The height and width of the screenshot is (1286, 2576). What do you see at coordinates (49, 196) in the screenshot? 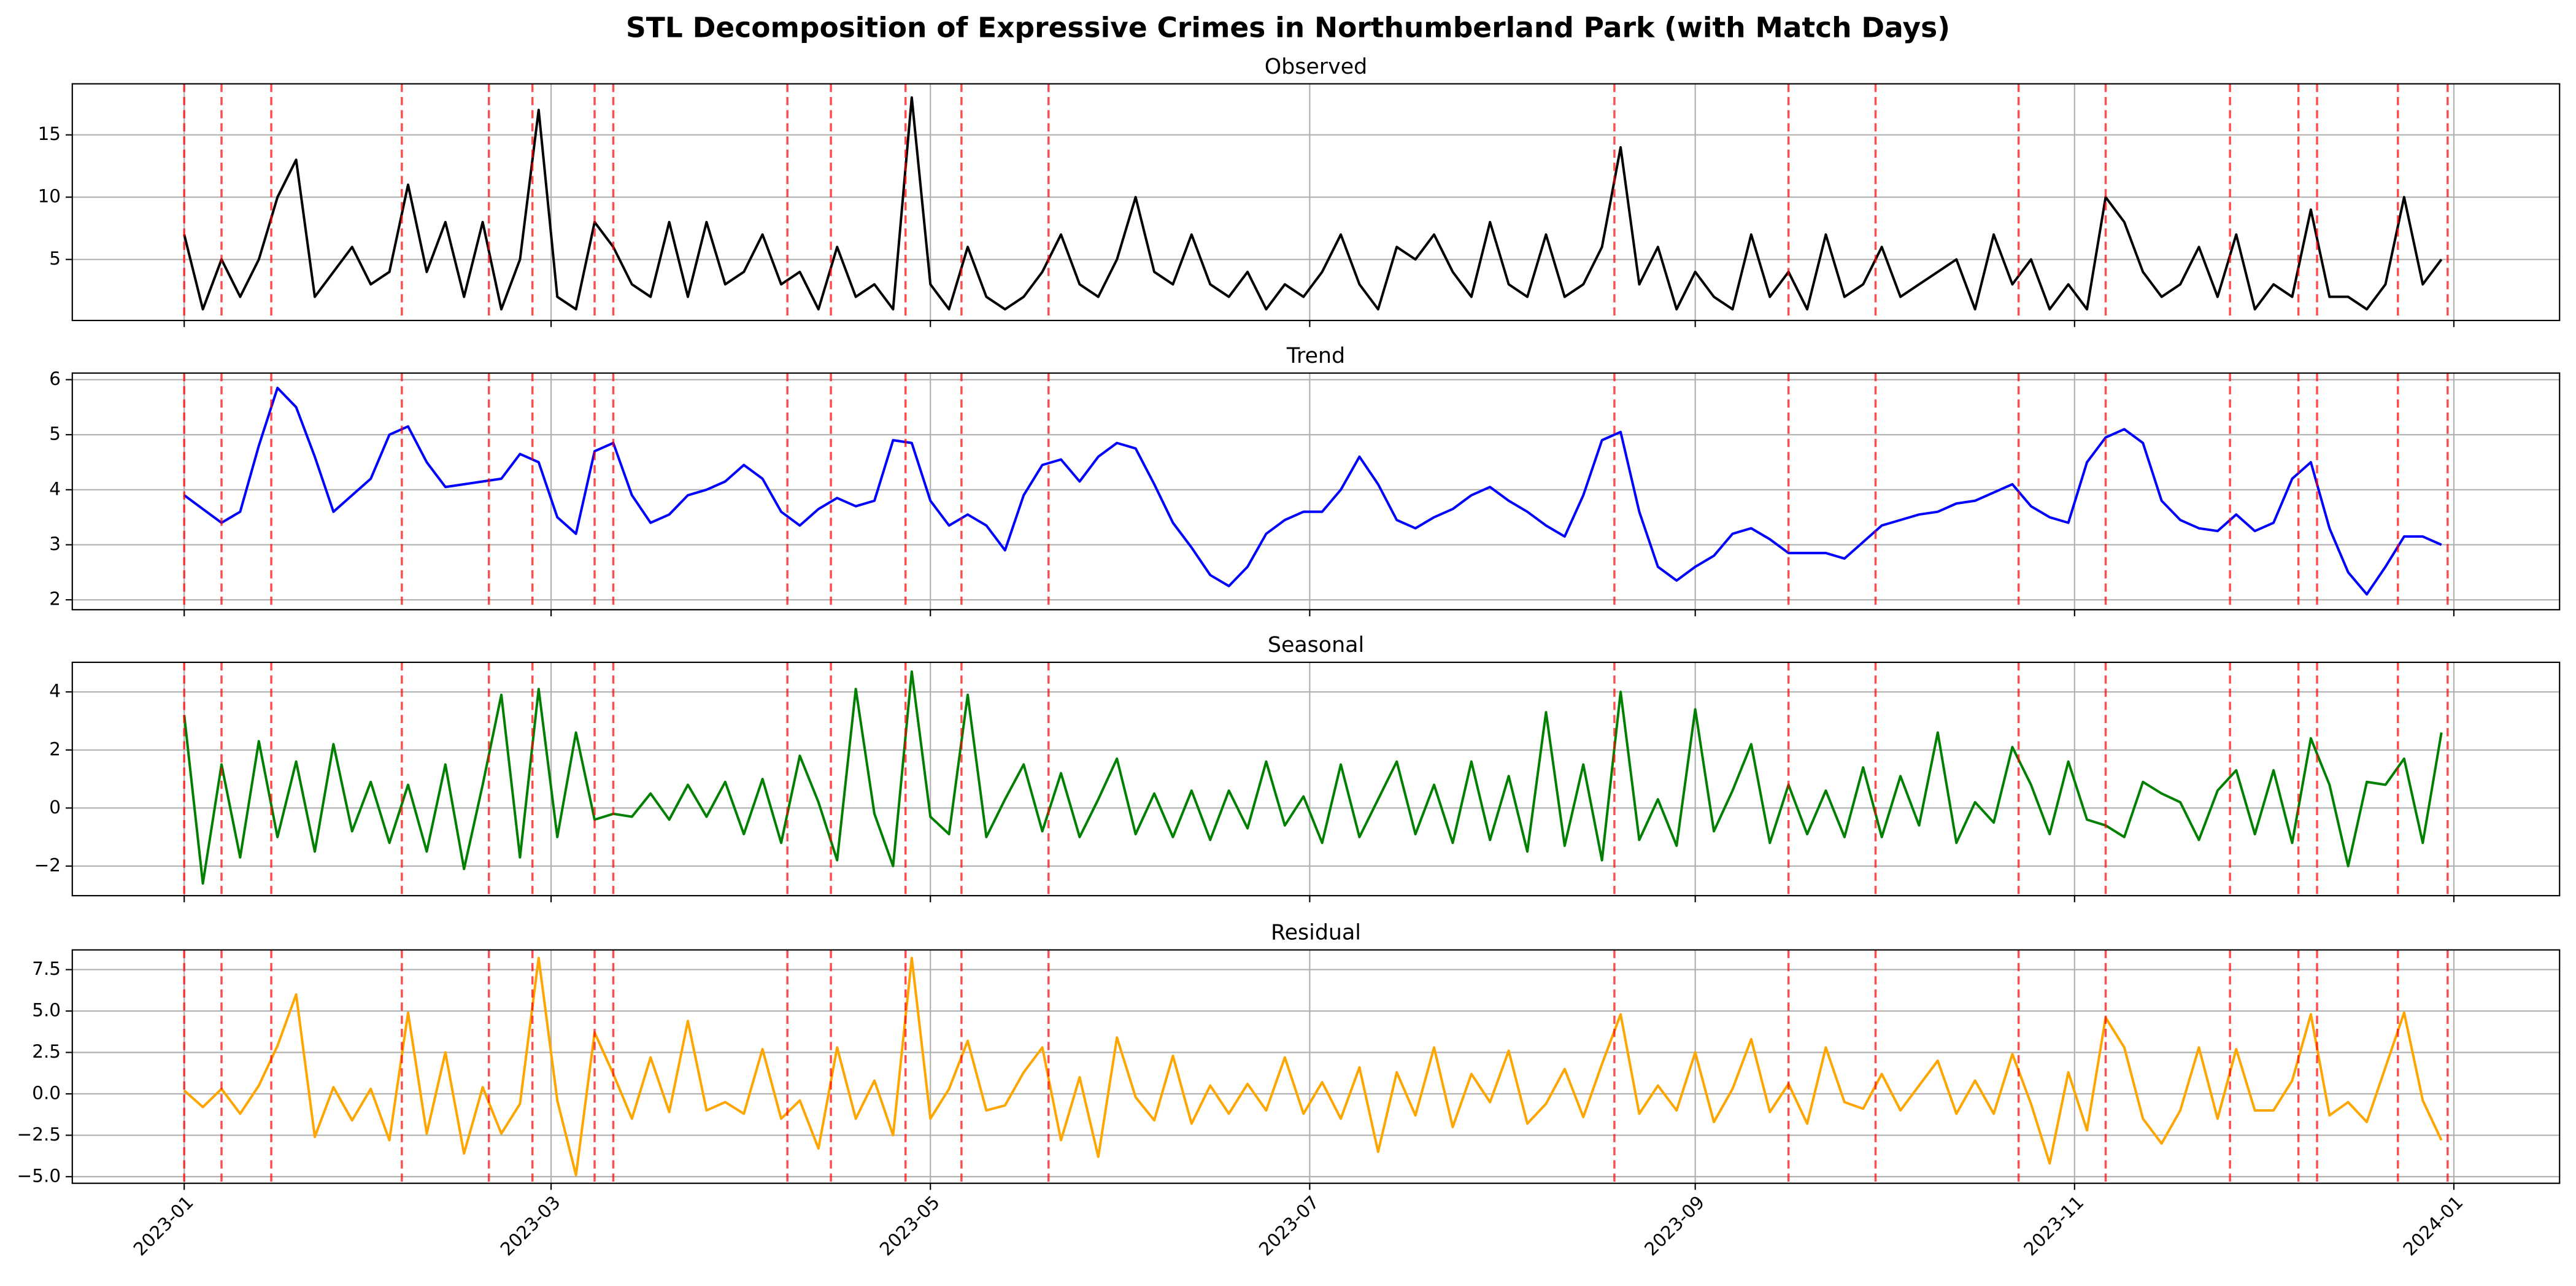
I see `y-tick-label: 10` at bounding box center [49, 196].